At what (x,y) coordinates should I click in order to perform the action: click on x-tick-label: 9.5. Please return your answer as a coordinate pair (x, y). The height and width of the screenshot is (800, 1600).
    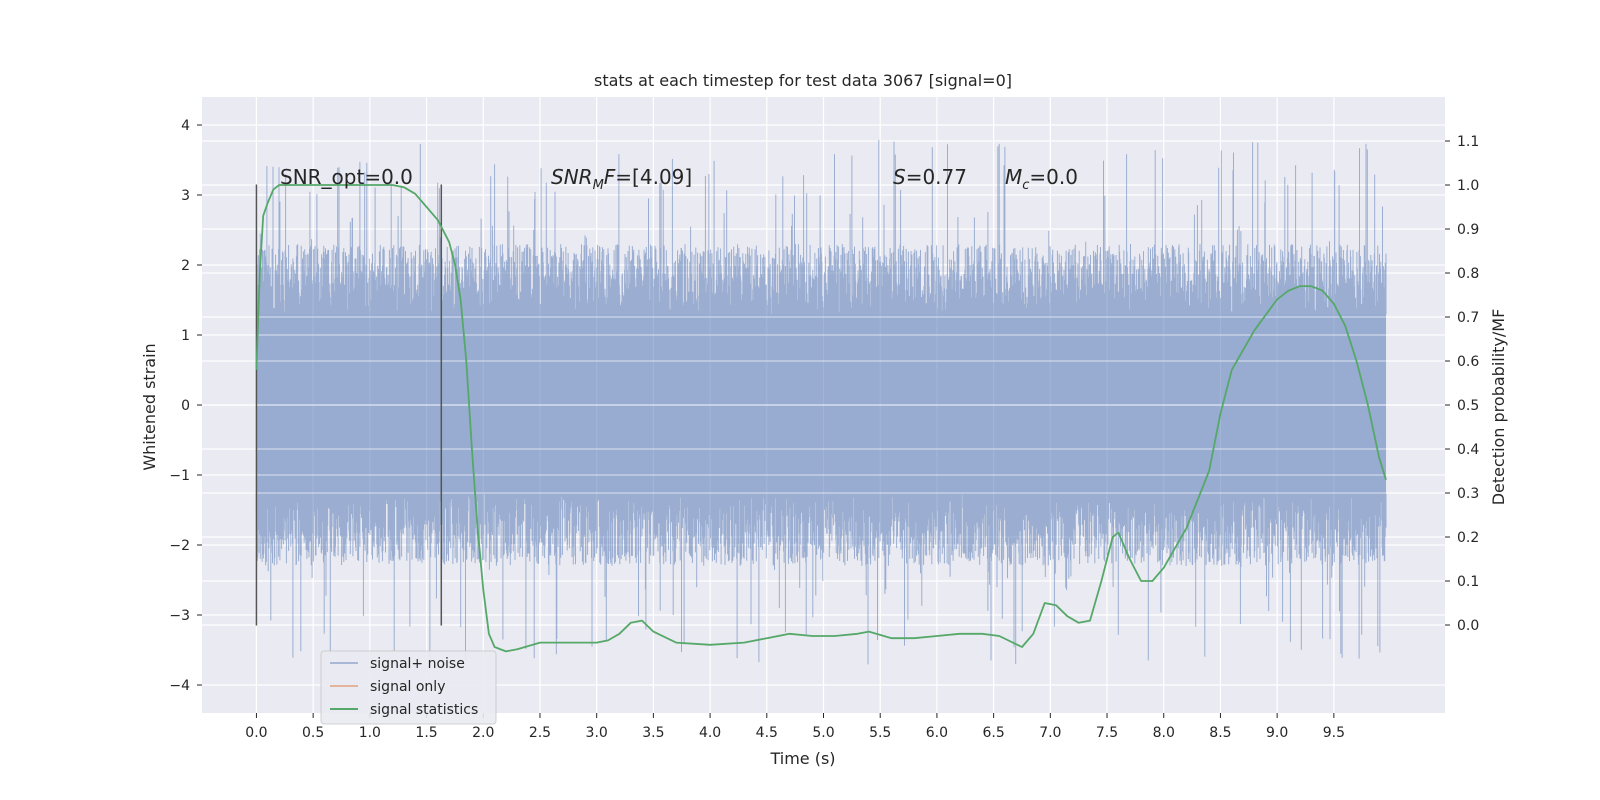
    Looking at the image, I should click on (1334, 733).